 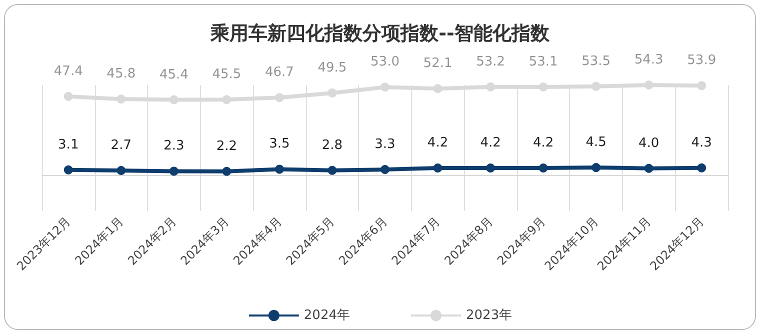 What do you see at coordinates (701, 60) in the screenshot?
I see `data-label: 53.9` at bounding box center [701, 60].